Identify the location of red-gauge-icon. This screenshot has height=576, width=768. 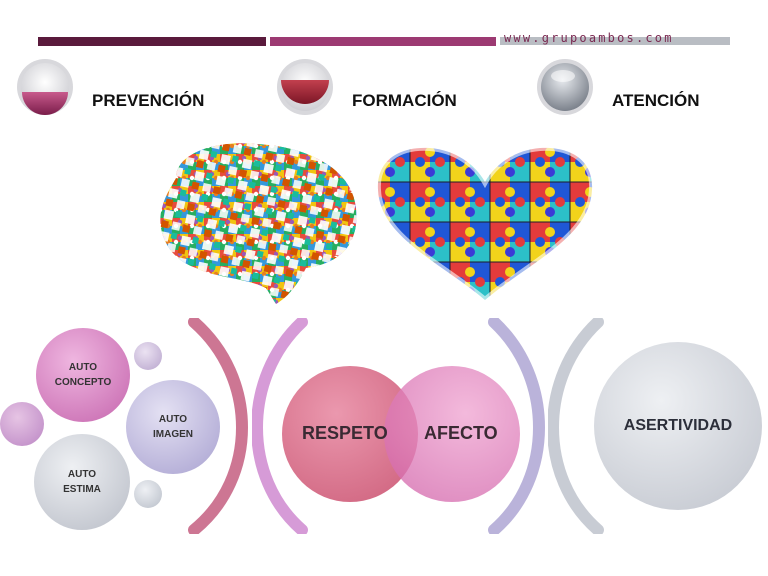
(305, 87).